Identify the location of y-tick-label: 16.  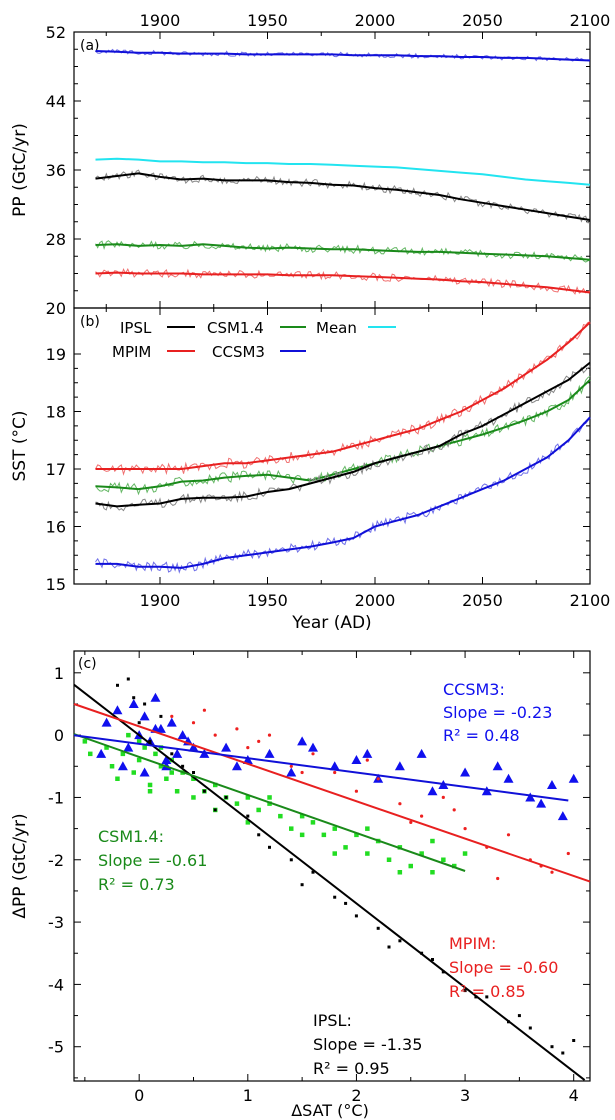
(56, 527).